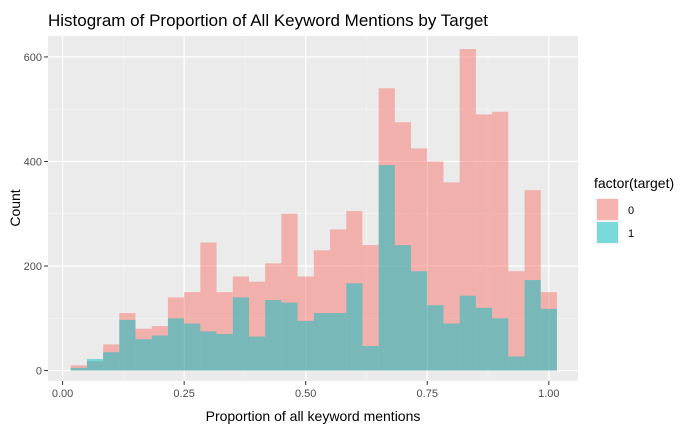 Image resolution: width=700 pixels, height=437 pixels. I want to click on x-tick-label: 1.00, so click(548, 394).